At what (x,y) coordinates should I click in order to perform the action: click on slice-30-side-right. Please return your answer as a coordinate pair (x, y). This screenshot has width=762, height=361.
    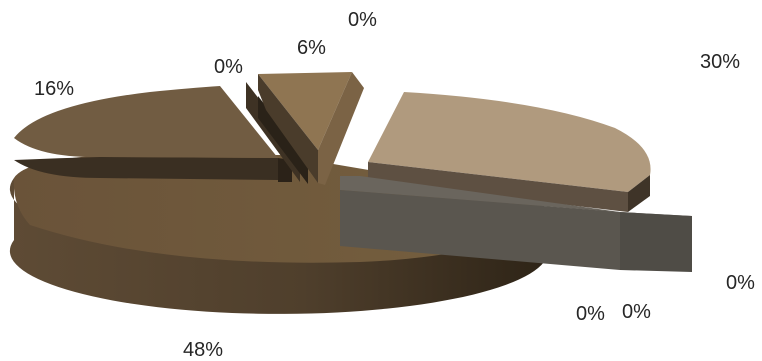
    Looking at the image, I should click on (639, 193).